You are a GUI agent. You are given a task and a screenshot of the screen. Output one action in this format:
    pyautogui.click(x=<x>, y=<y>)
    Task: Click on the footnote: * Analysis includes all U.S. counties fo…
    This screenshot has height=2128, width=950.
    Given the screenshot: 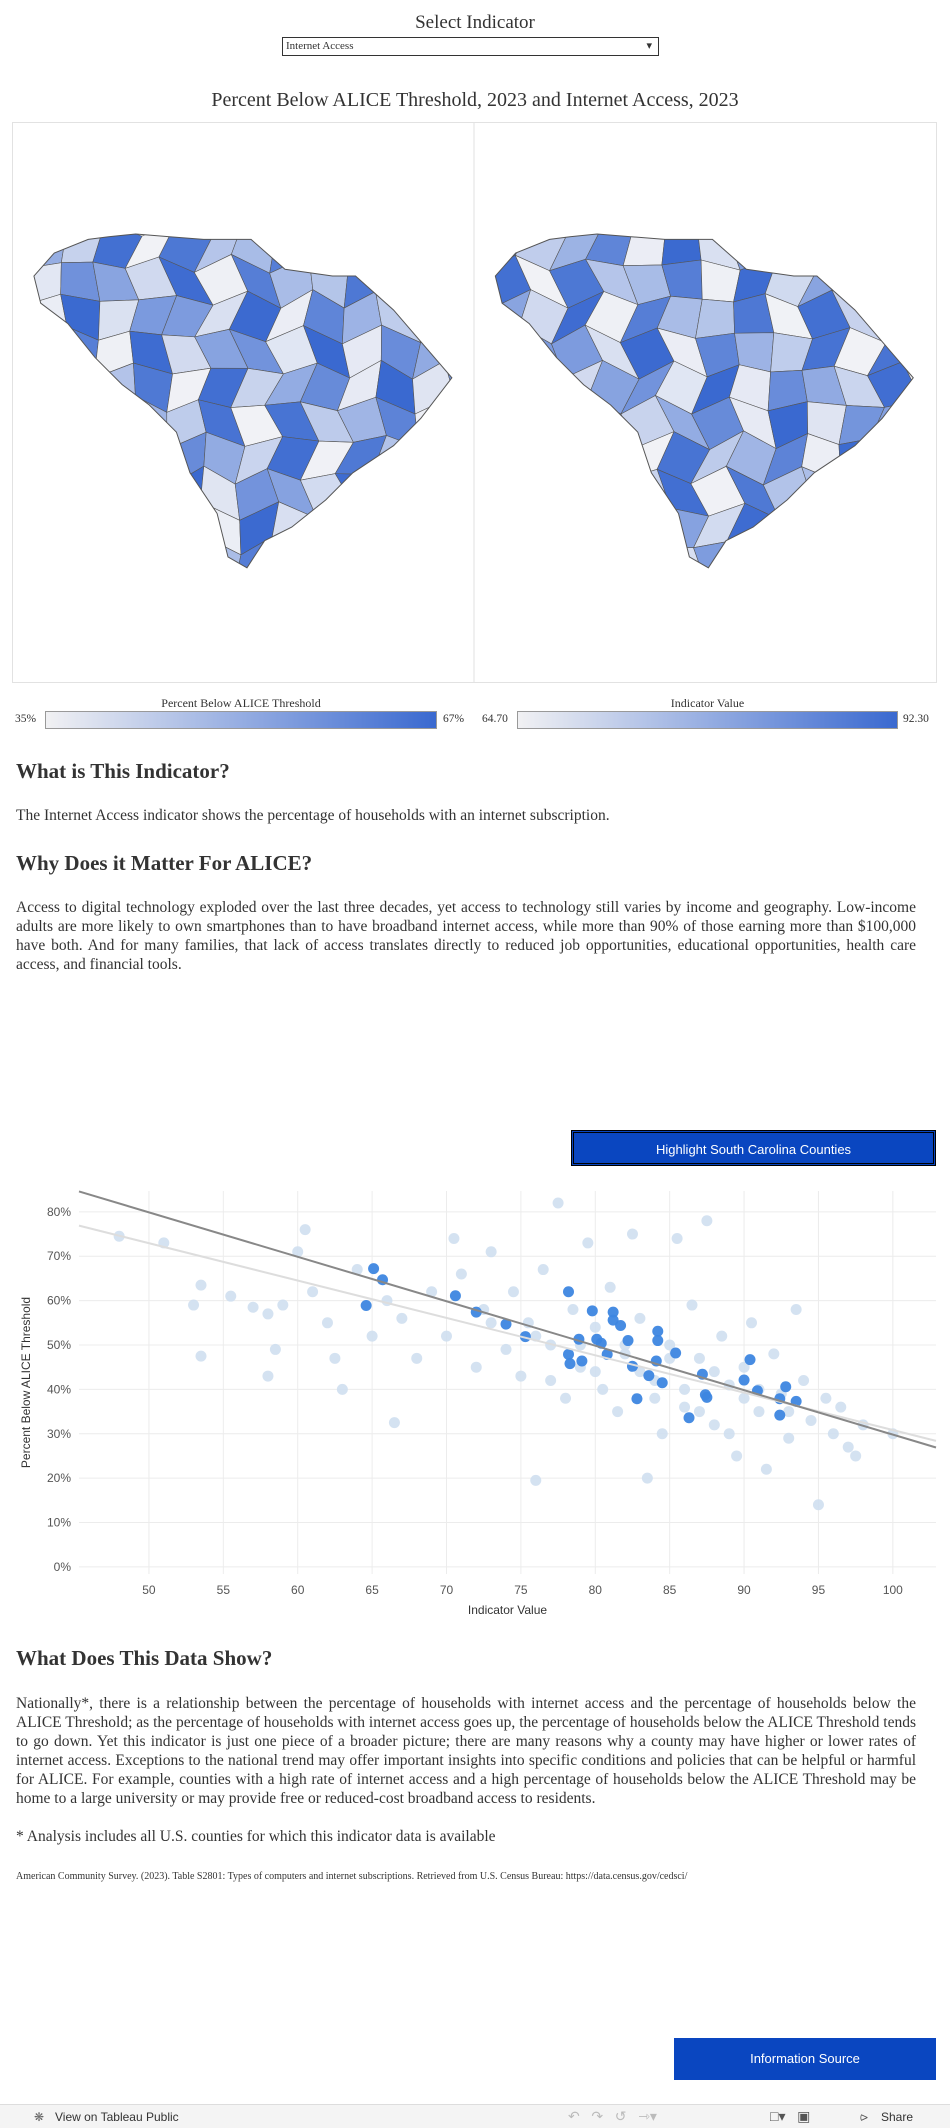 What is the action you would take?
    pyautogui.click(x=256, y=1836)
    